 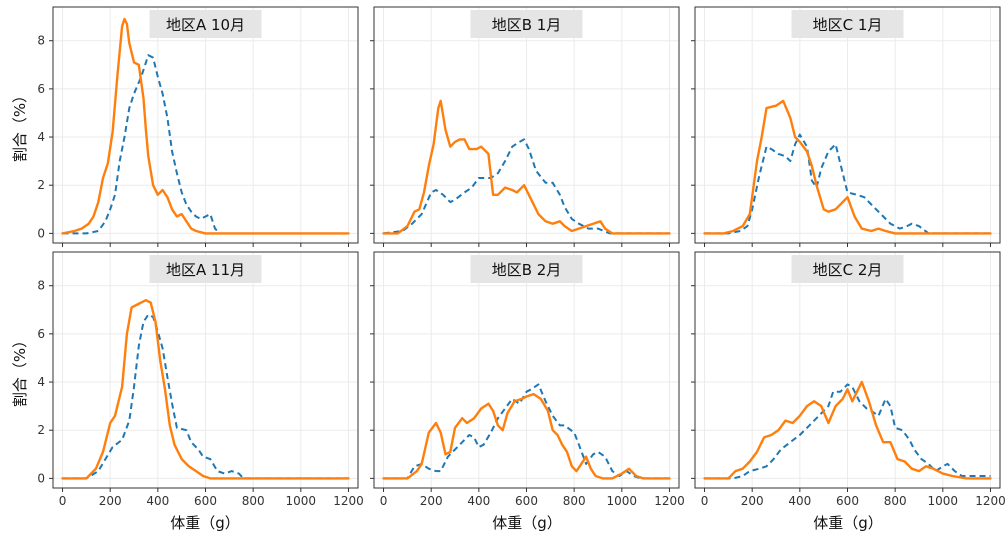 I want to click on panel-3: 地区C 1月, so click(x=846, y=126).